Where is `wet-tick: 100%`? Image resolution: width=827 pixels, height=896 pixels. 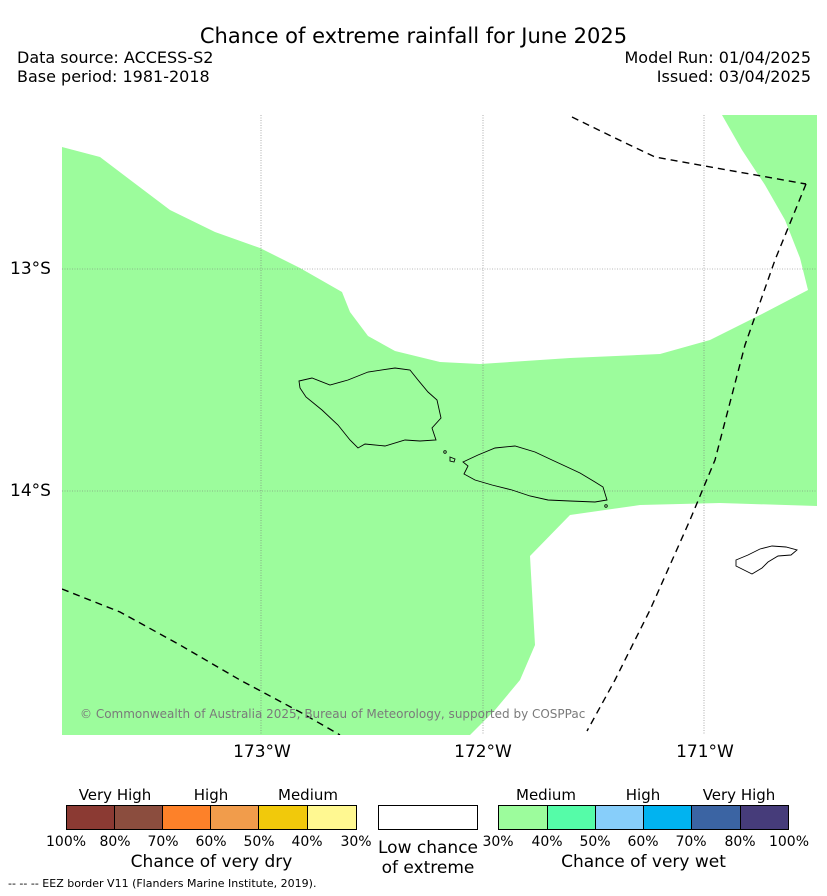
wet-tick: 100% is located at coordinates (789, 842).